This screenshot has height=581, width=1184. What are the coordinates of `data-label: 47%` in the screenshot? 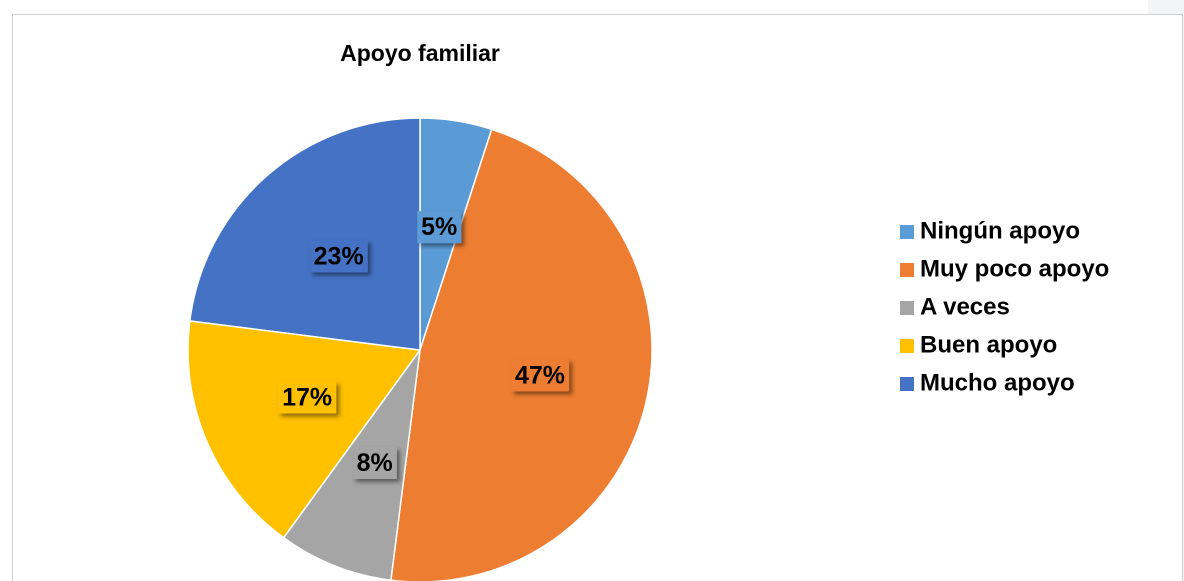 It's located at (540, 375).